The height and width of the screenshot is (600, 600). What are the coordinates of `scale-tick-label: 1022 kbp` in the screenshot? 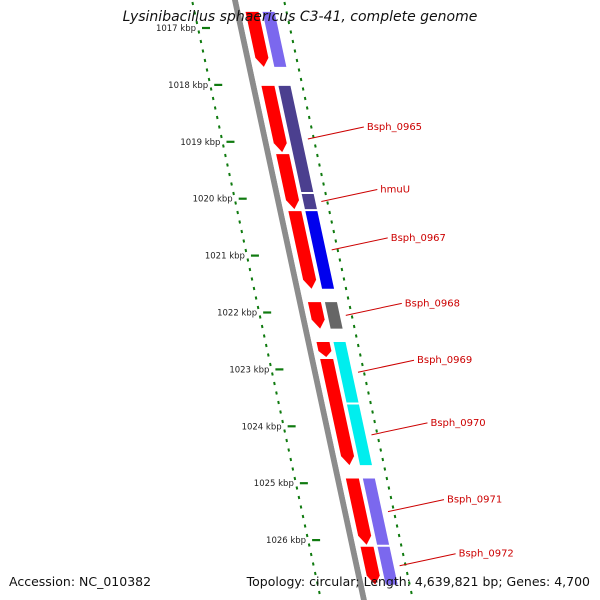 It's located at (237, 314).